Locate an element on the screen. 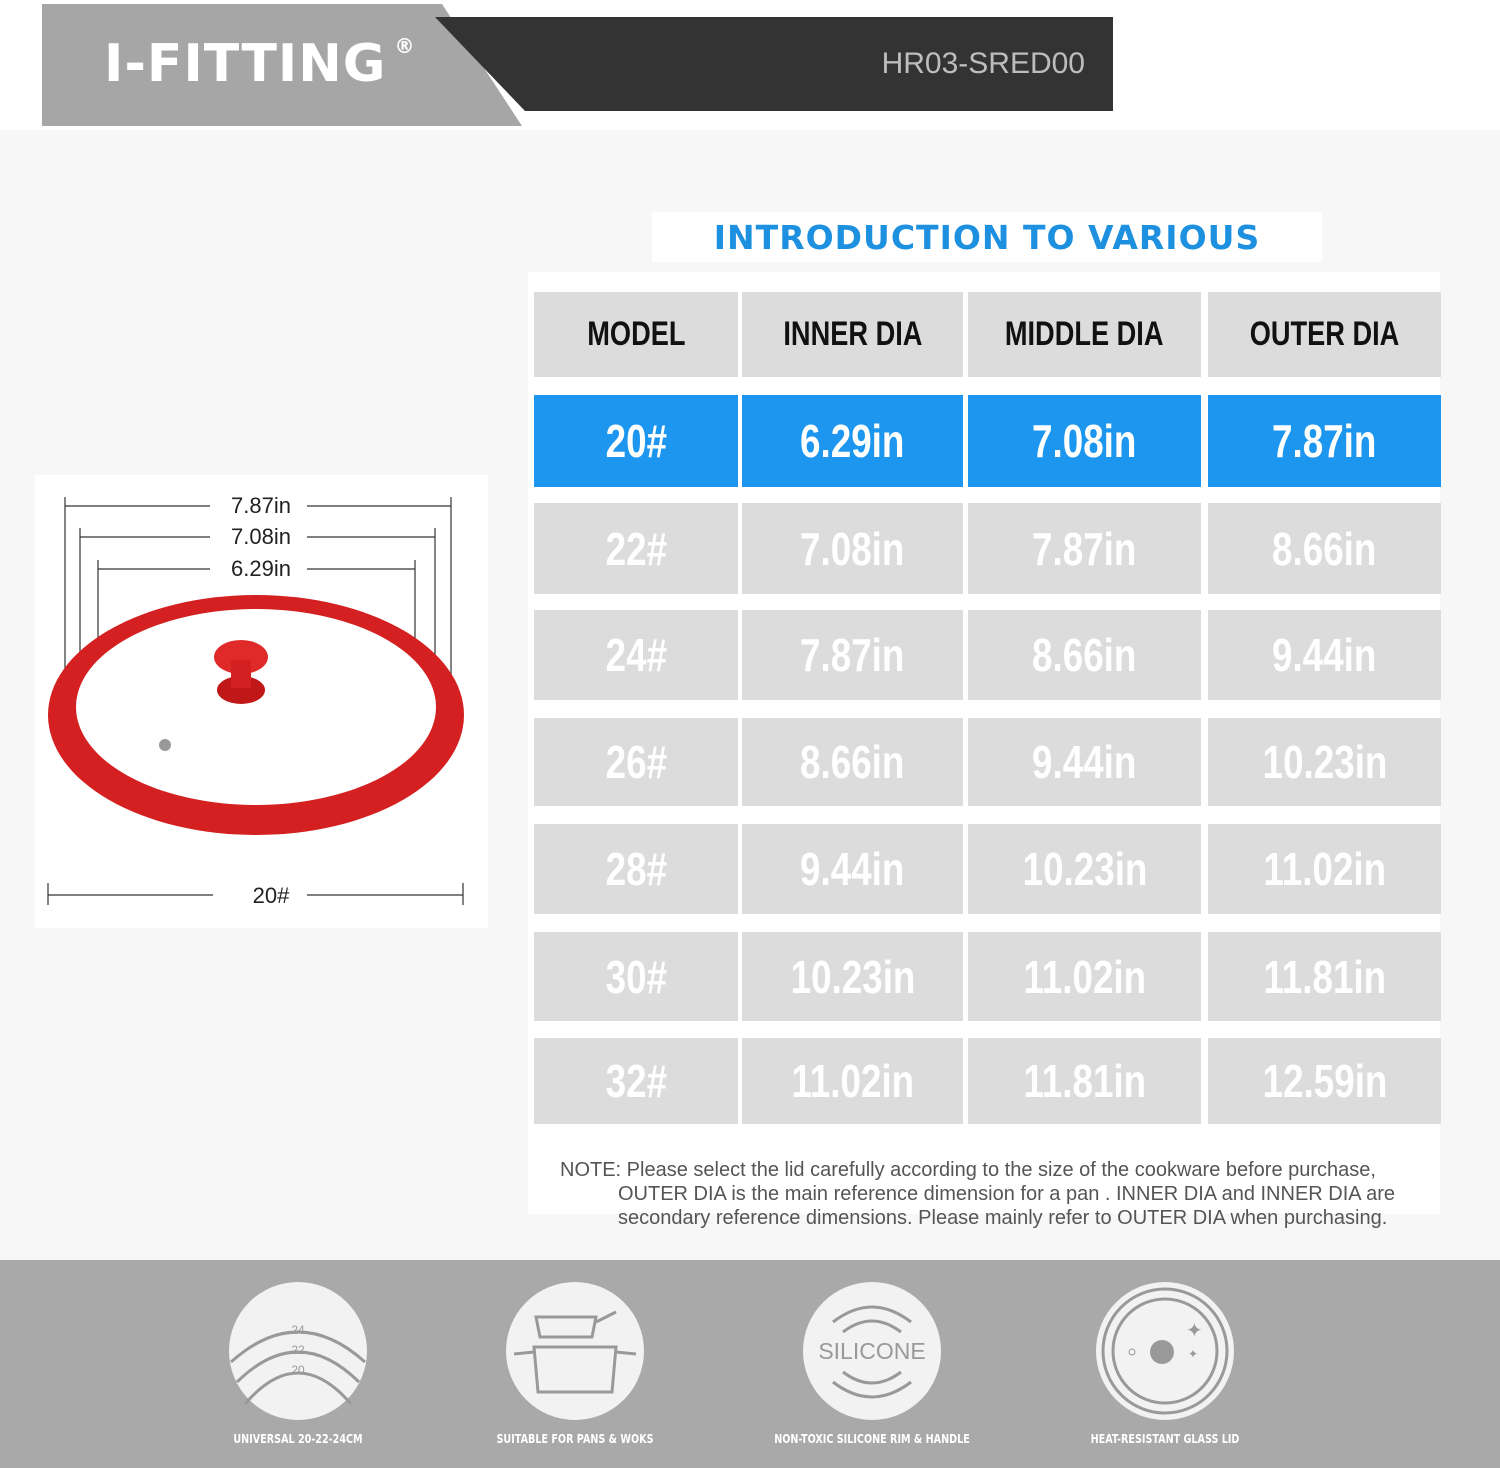  cell-middle-dia: 9.44in is located at coordinates (1084, 762).